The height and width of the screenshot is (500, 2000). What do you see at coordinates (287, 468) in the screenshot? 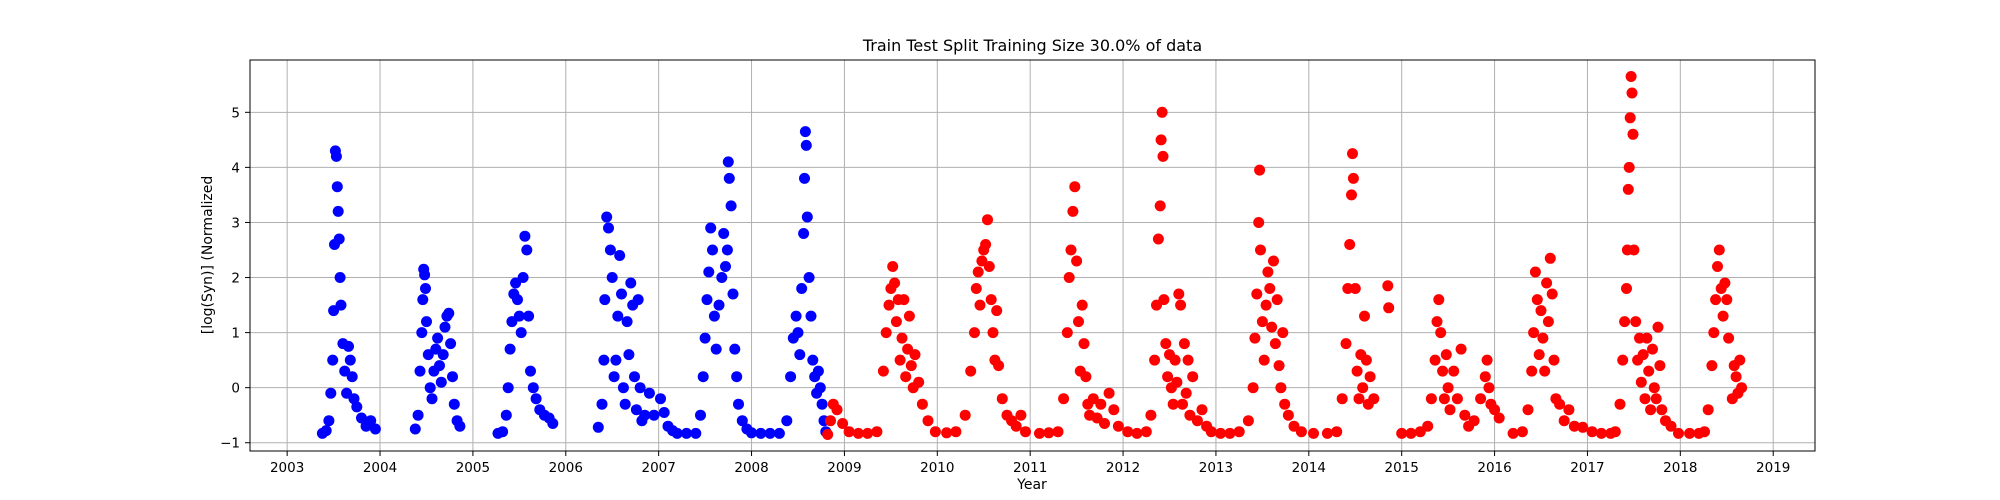
I see `x-tick-label: 2003` at bounding box center [287, 468].